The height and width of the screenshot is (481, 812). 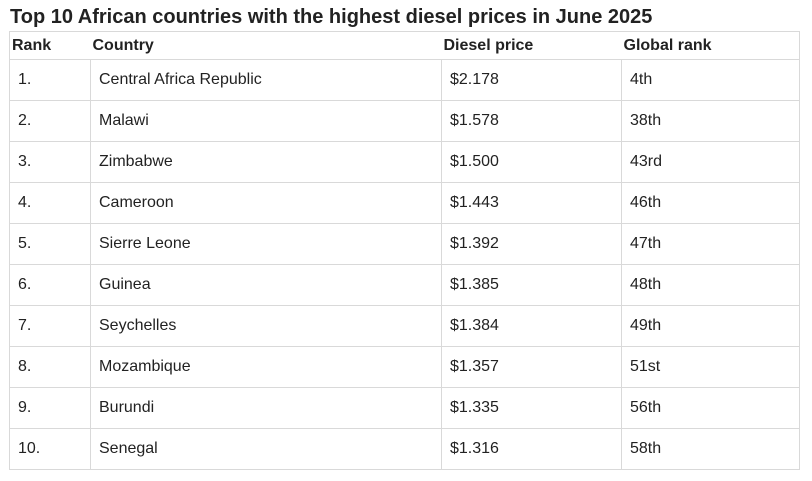 What do you see at coordinates (710, 449) in the screenshot?
I see `global-rank-cell: 58th` at bounding box center [710, 449].